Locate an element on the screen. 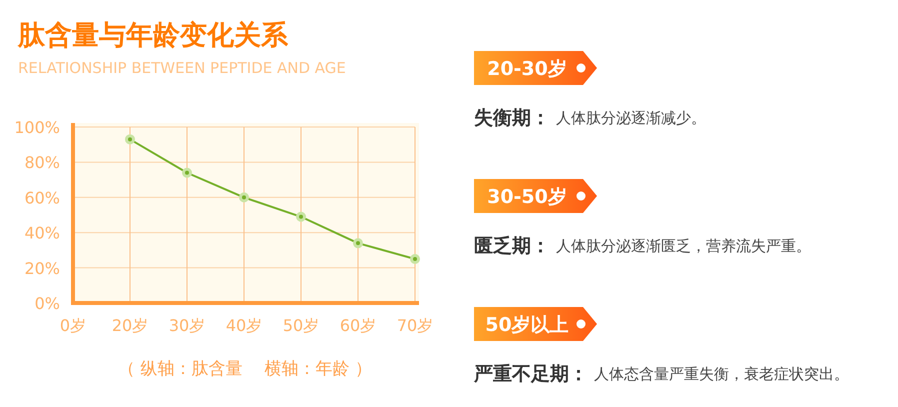 The width and height of the screenshot is (898, 407). text: 人体肽分泌逐渐减少。 is located at coordinates (631, 118).